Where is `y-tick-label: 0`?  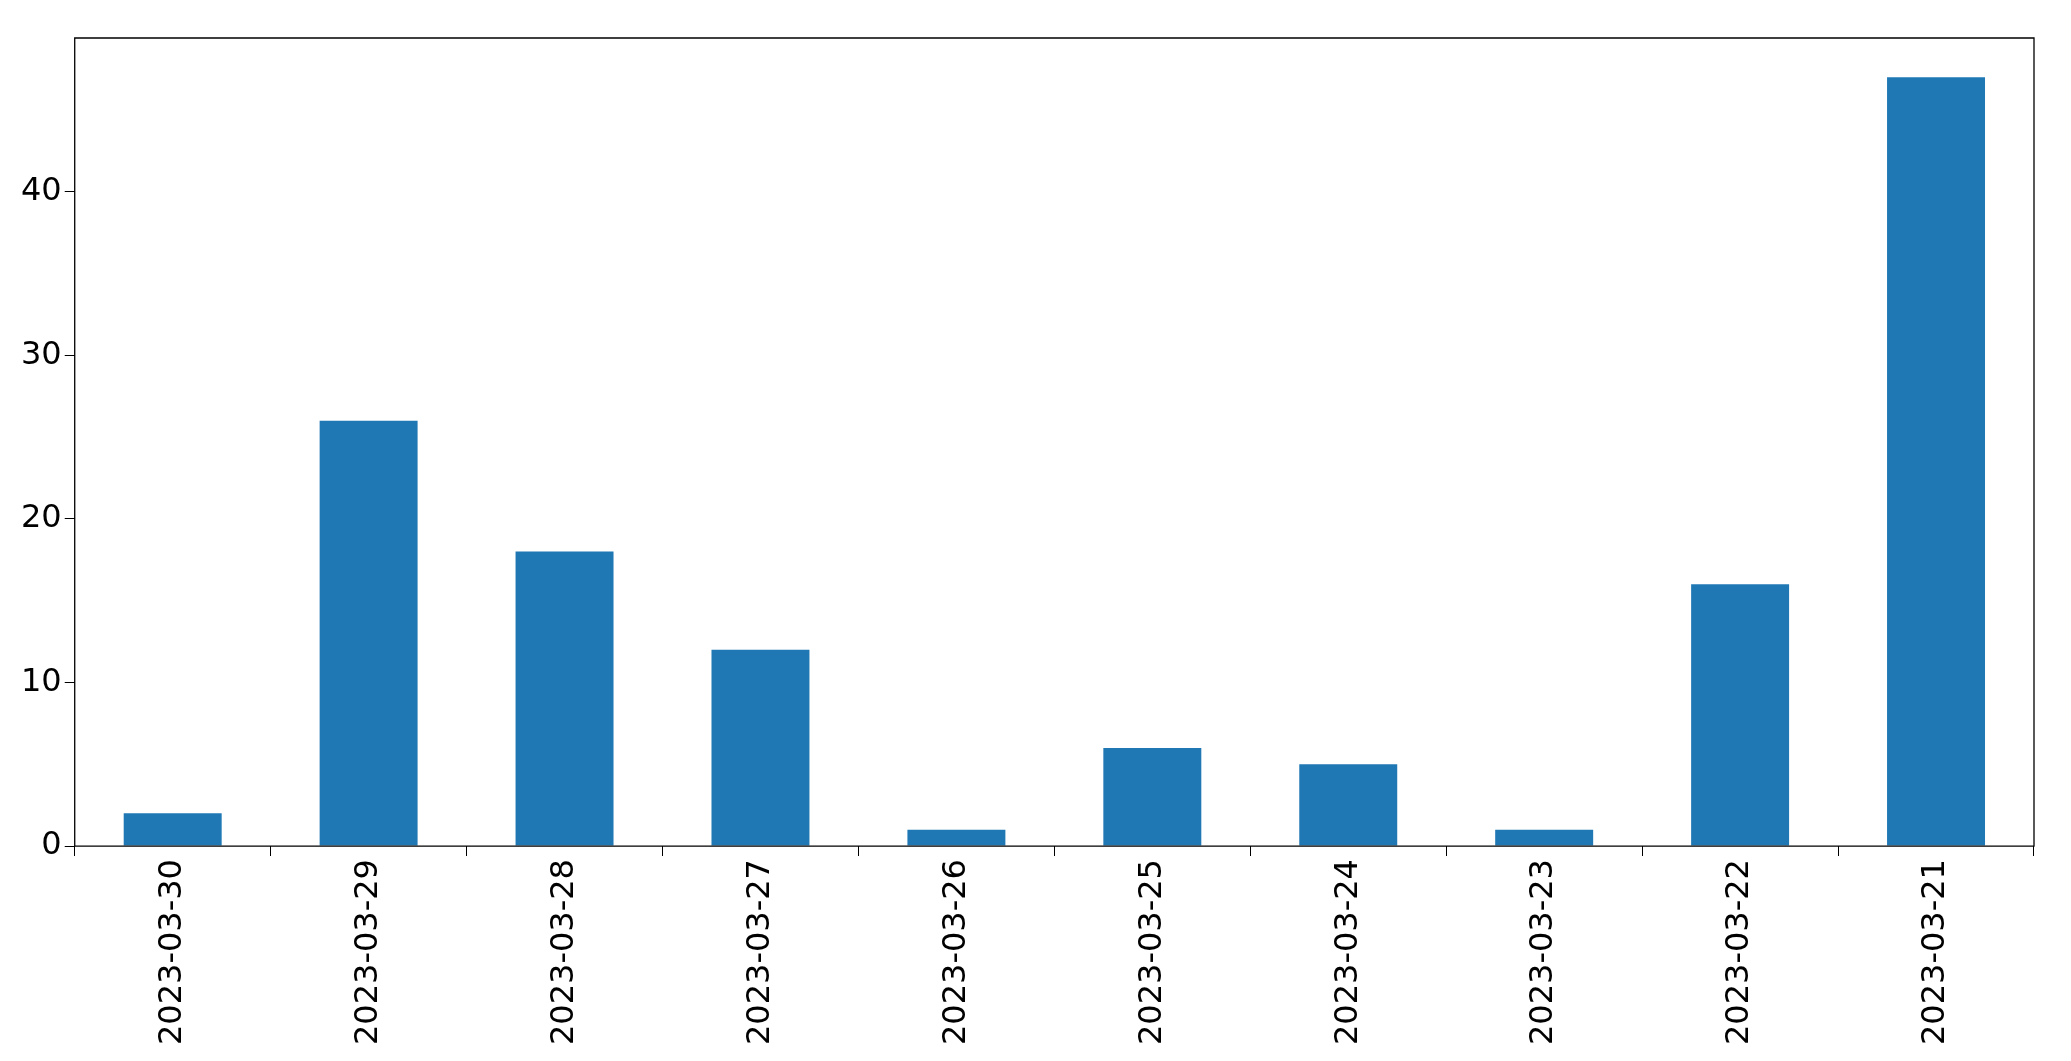 y-tick-label: 0 is located at coordinates (51, 843).